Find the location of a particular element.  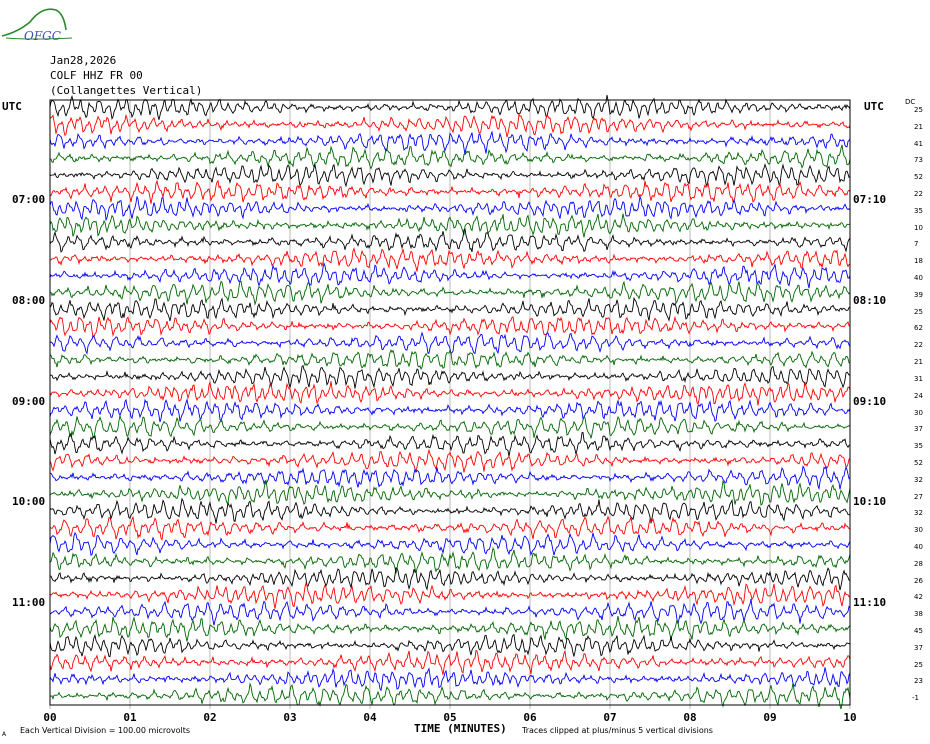

x-tick-label: 10 is located at coordinates (850, 717).